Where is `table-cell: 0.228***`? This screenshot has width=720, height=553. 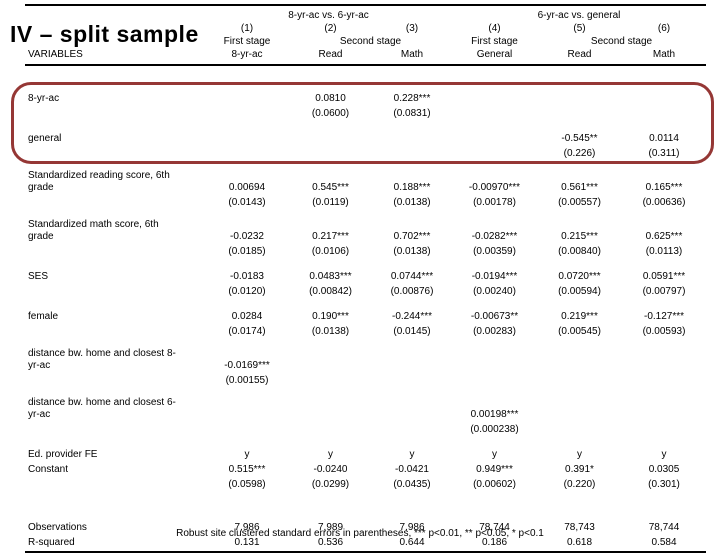
table-cell: 0.228*** is located at coordinates (412, 98).